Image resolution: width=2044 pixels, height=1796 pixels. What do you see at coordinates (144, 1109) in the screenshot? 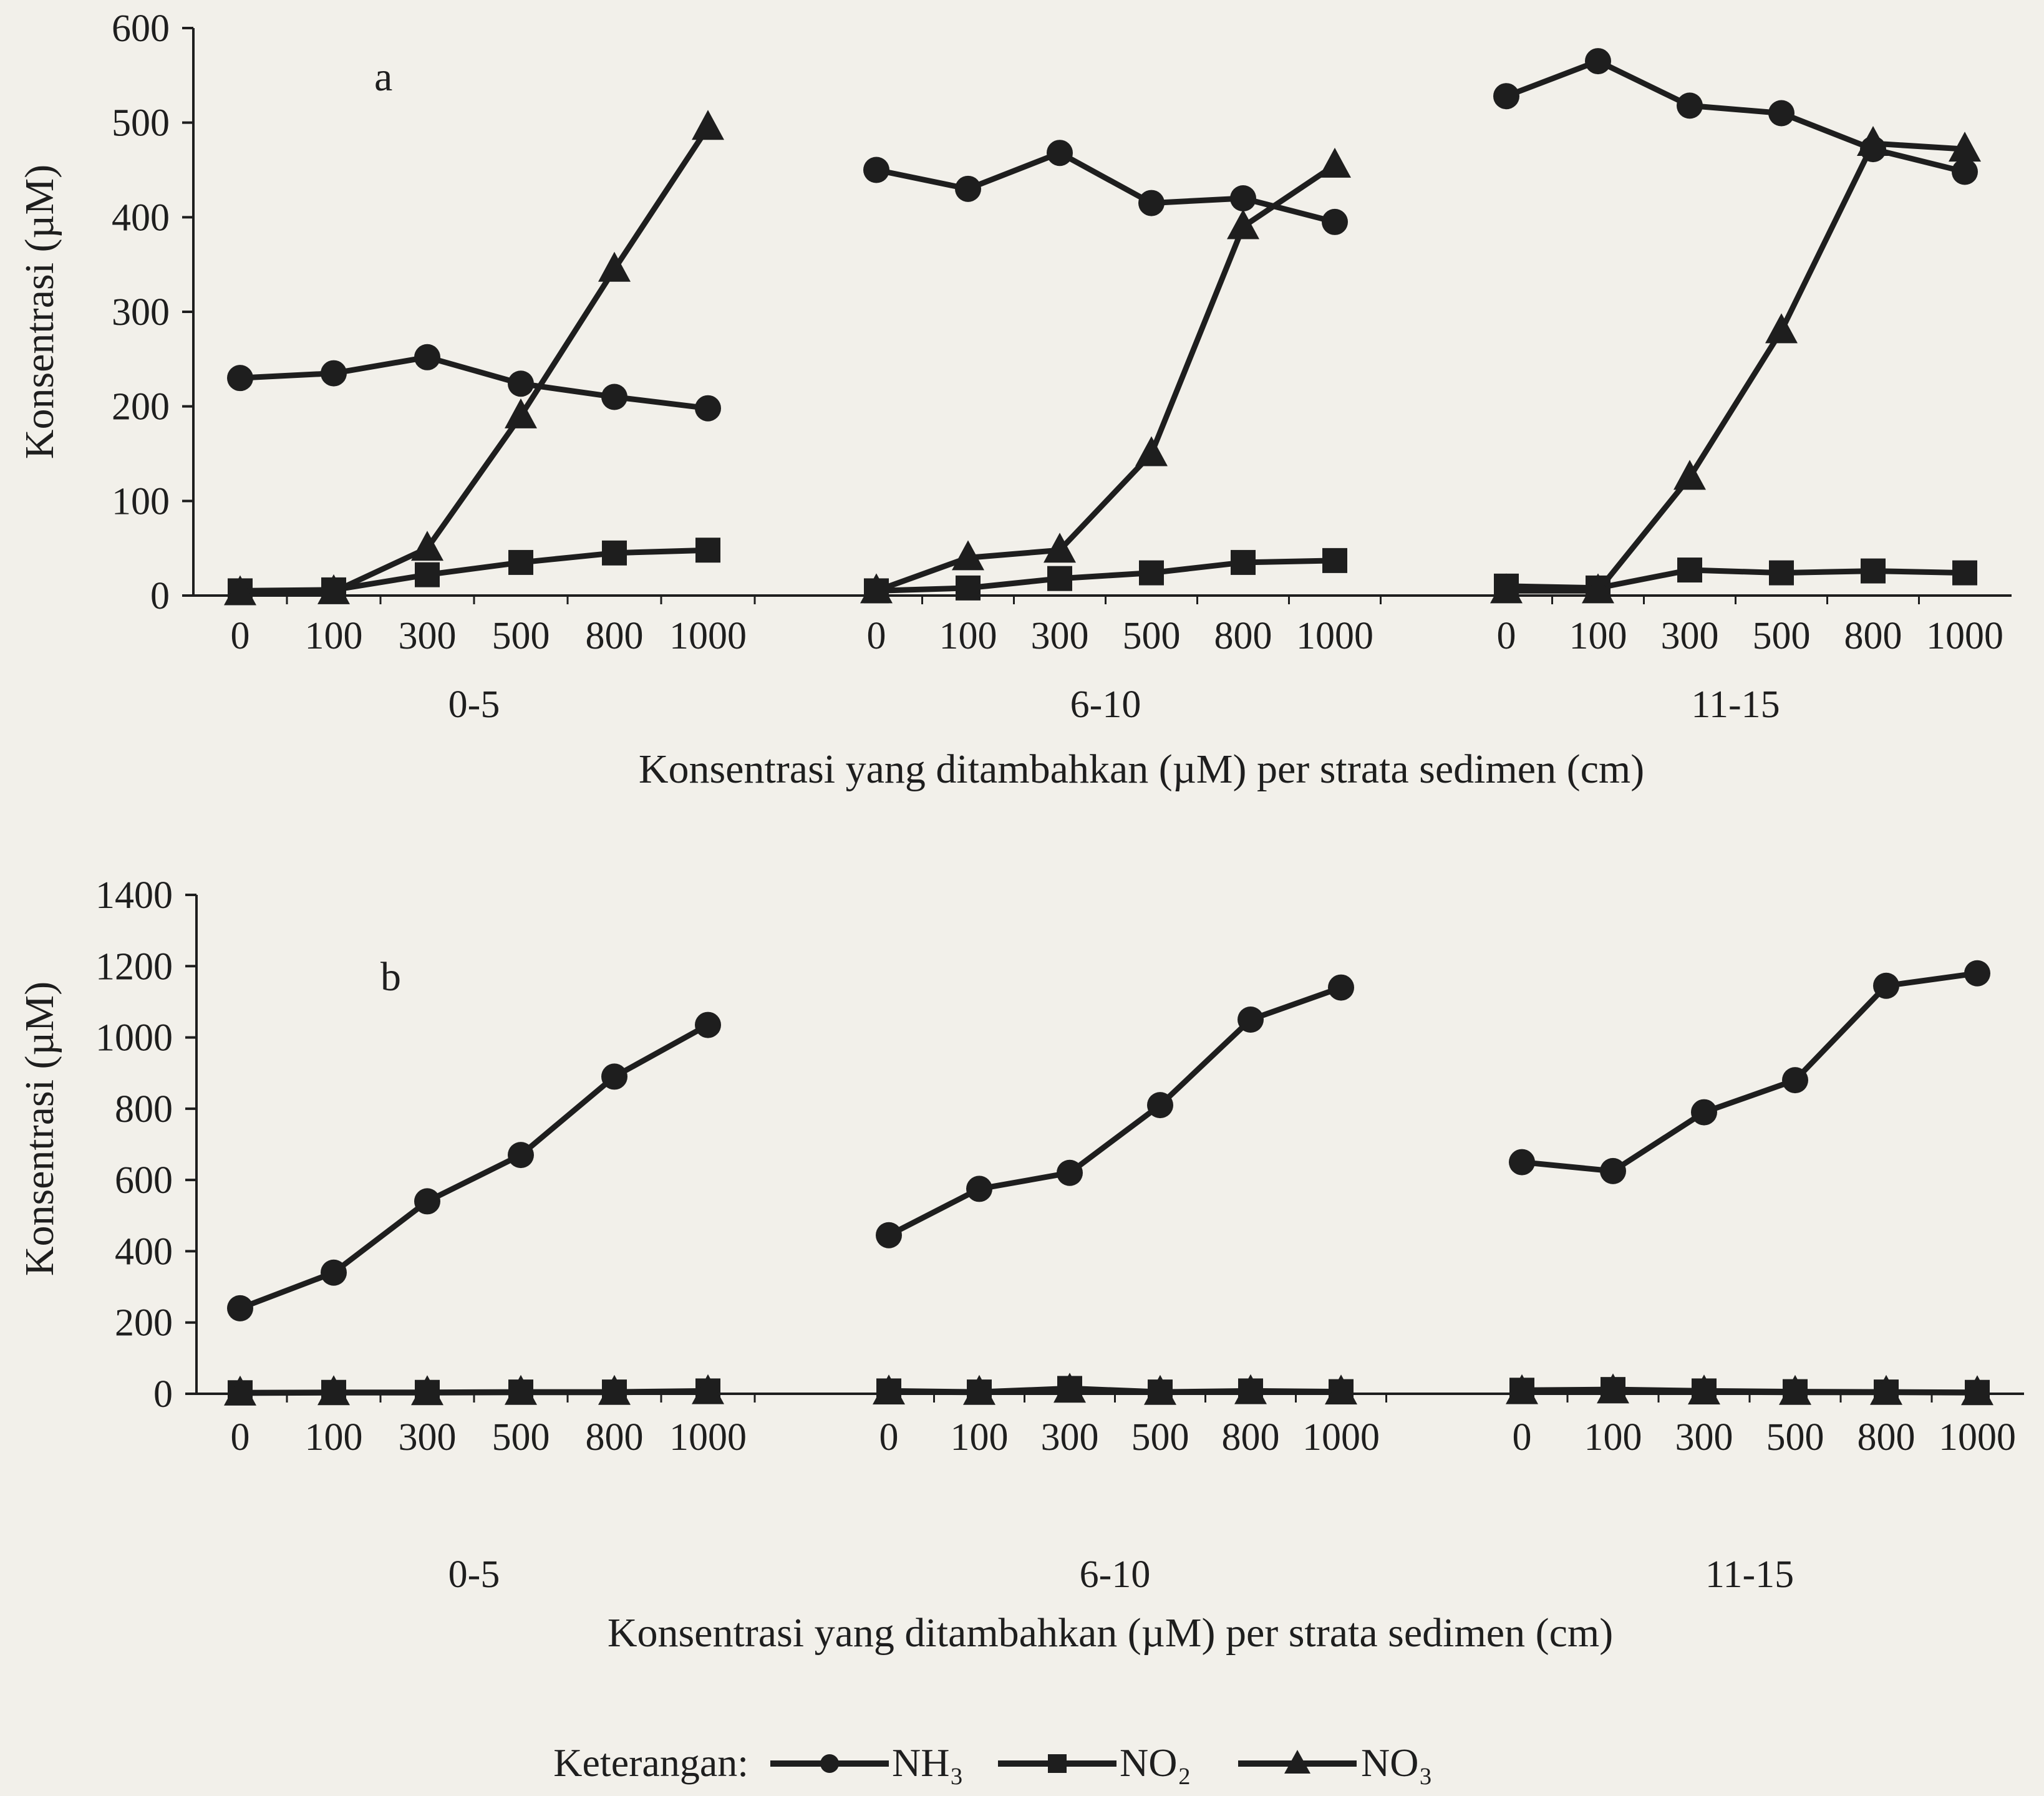
I see `y-tick-label: 800` at bounding box center [144, 1109].